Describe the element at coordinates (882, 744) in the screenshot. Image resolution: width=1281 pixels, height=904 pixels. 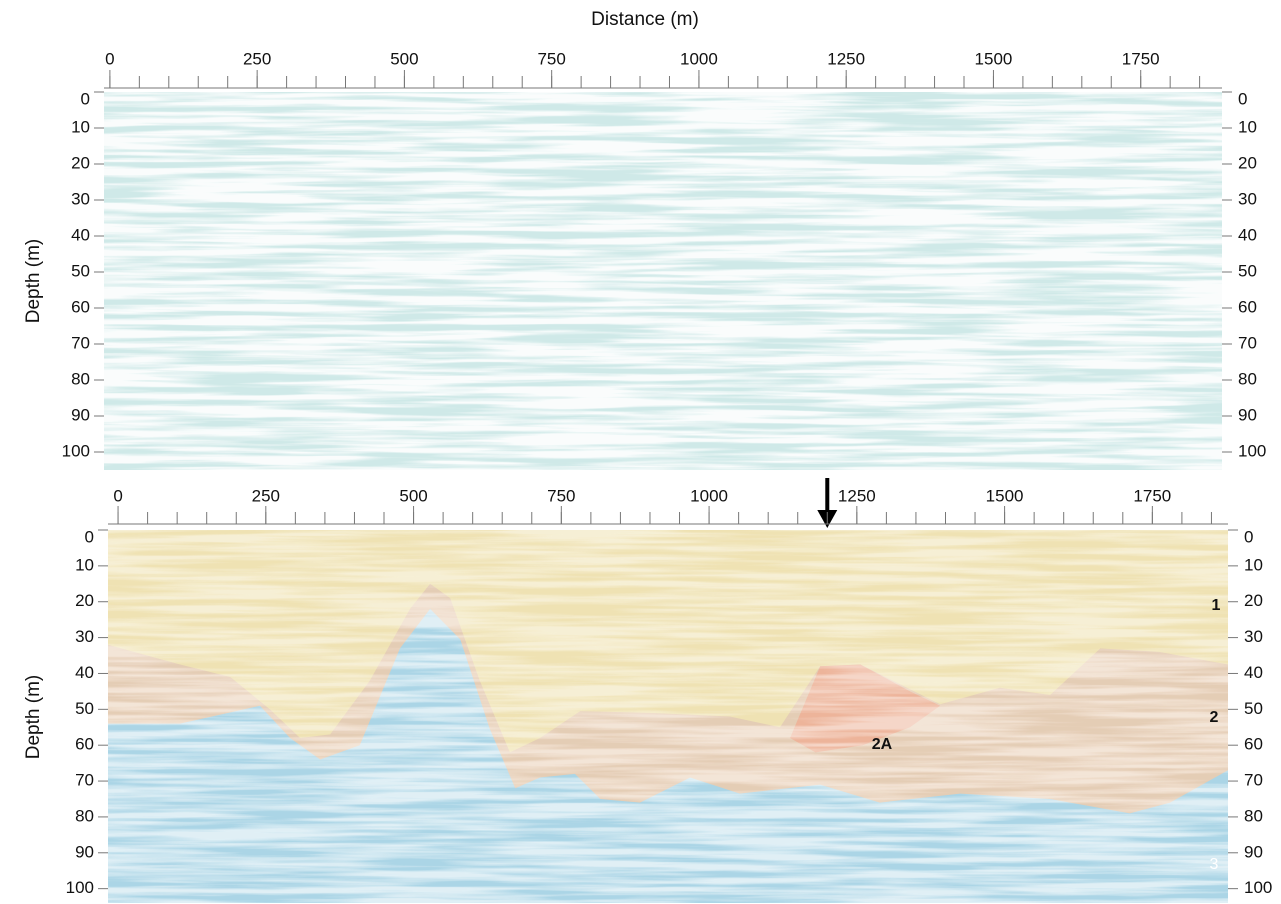
I see `unit-label: 2A` at that location.